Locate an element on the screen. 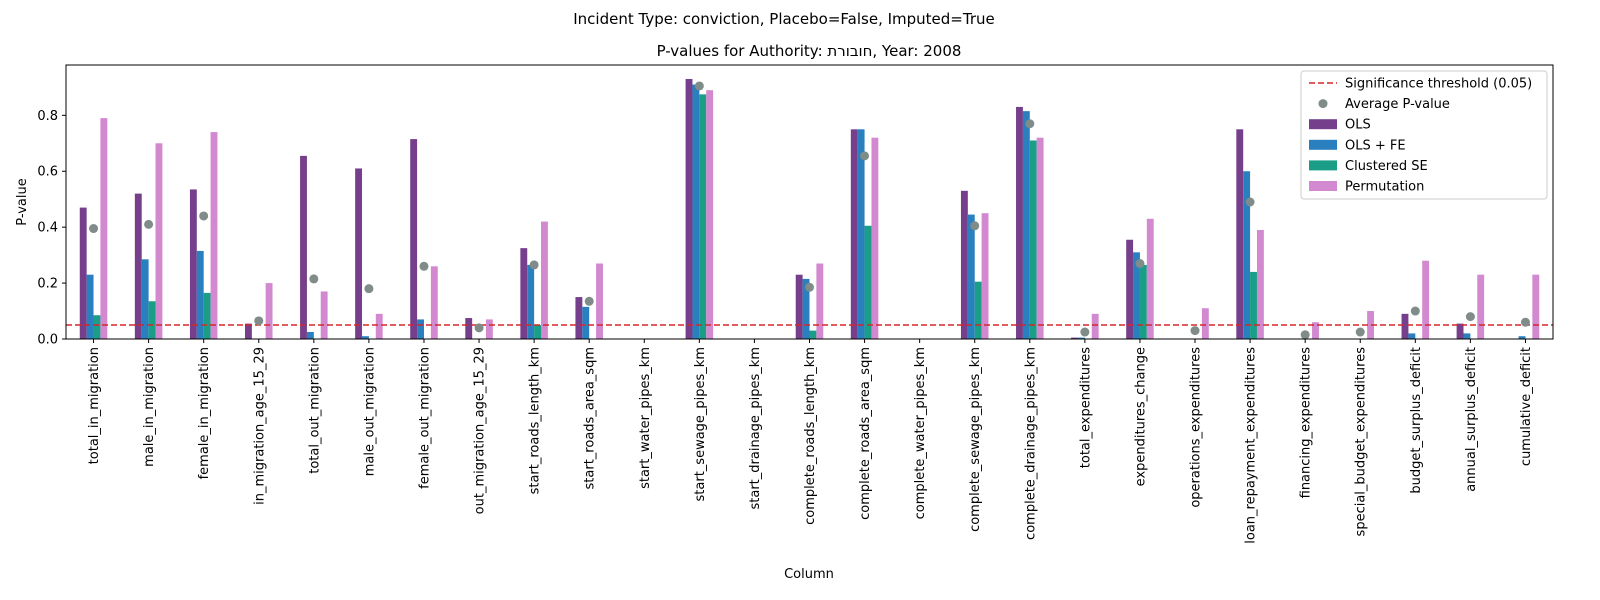 This screenshot has width=1600, height=600. x-tick-label: male_in_migration is located at coordinates (149, 407).